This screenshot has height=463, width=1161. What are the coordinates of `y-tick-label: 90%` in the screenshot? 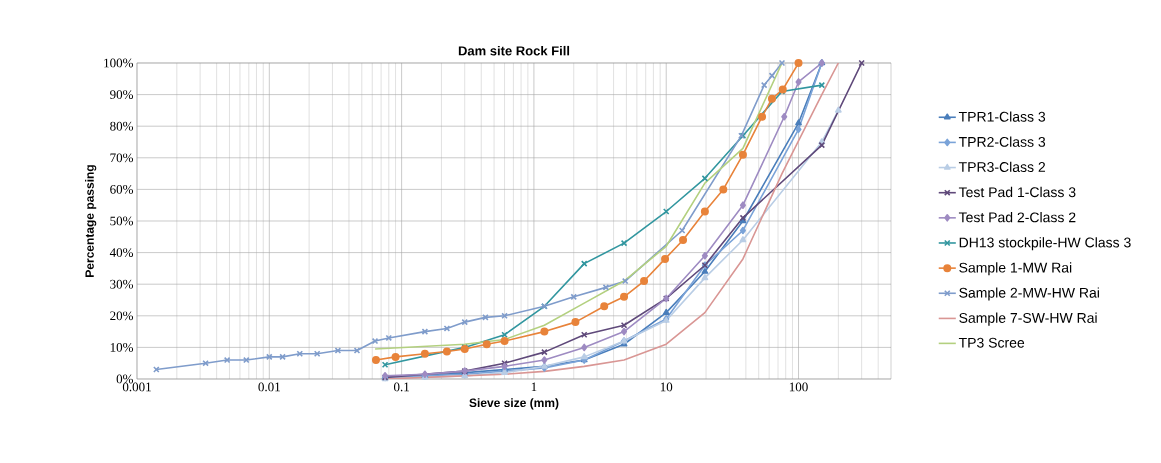 It's located at (122, 95).